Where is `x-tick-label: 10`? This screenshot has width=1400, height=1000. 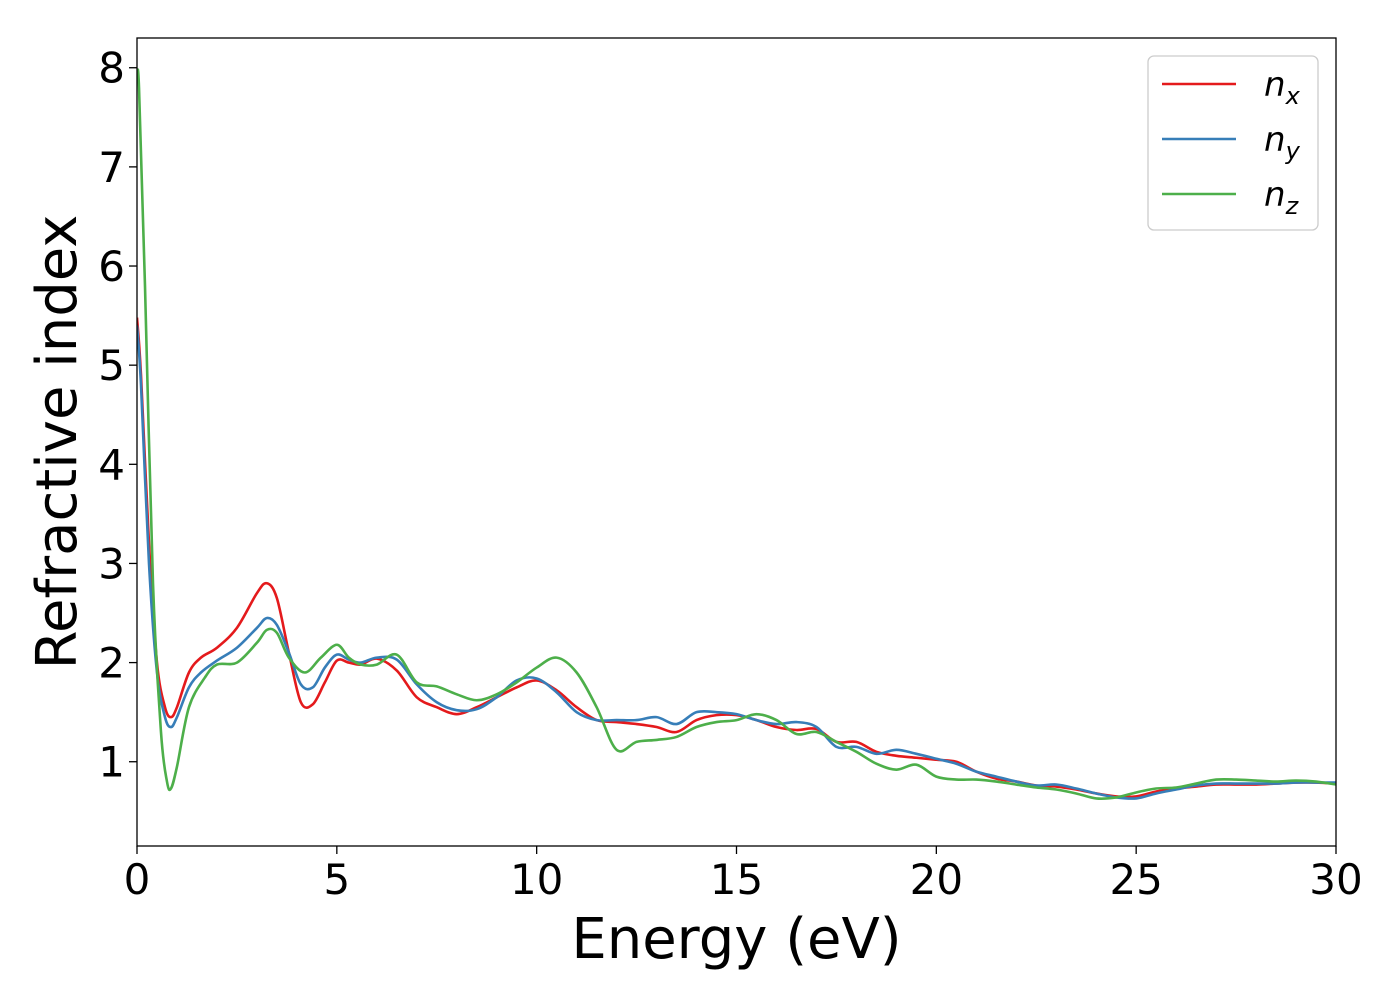 x-tick-label: 10 is located at coordinates (536, 879).